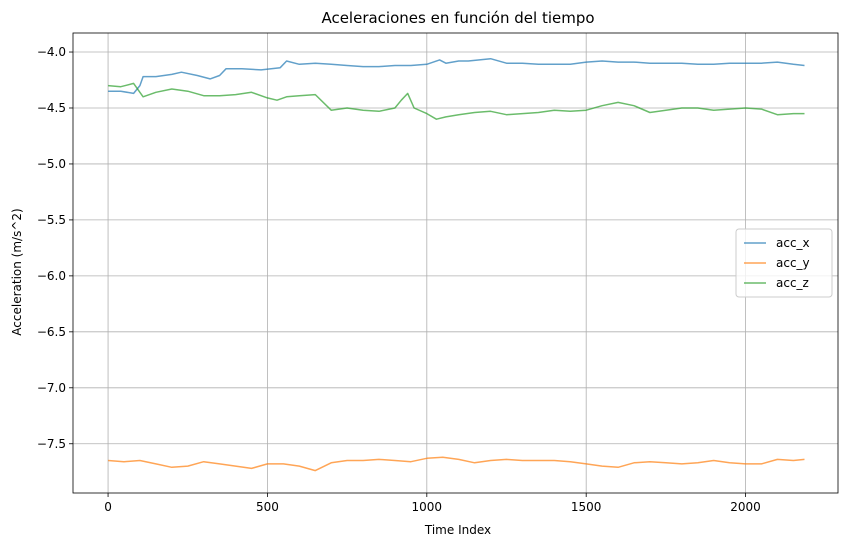  I want to click on x-tick-label: 2000, so click(745, 507).